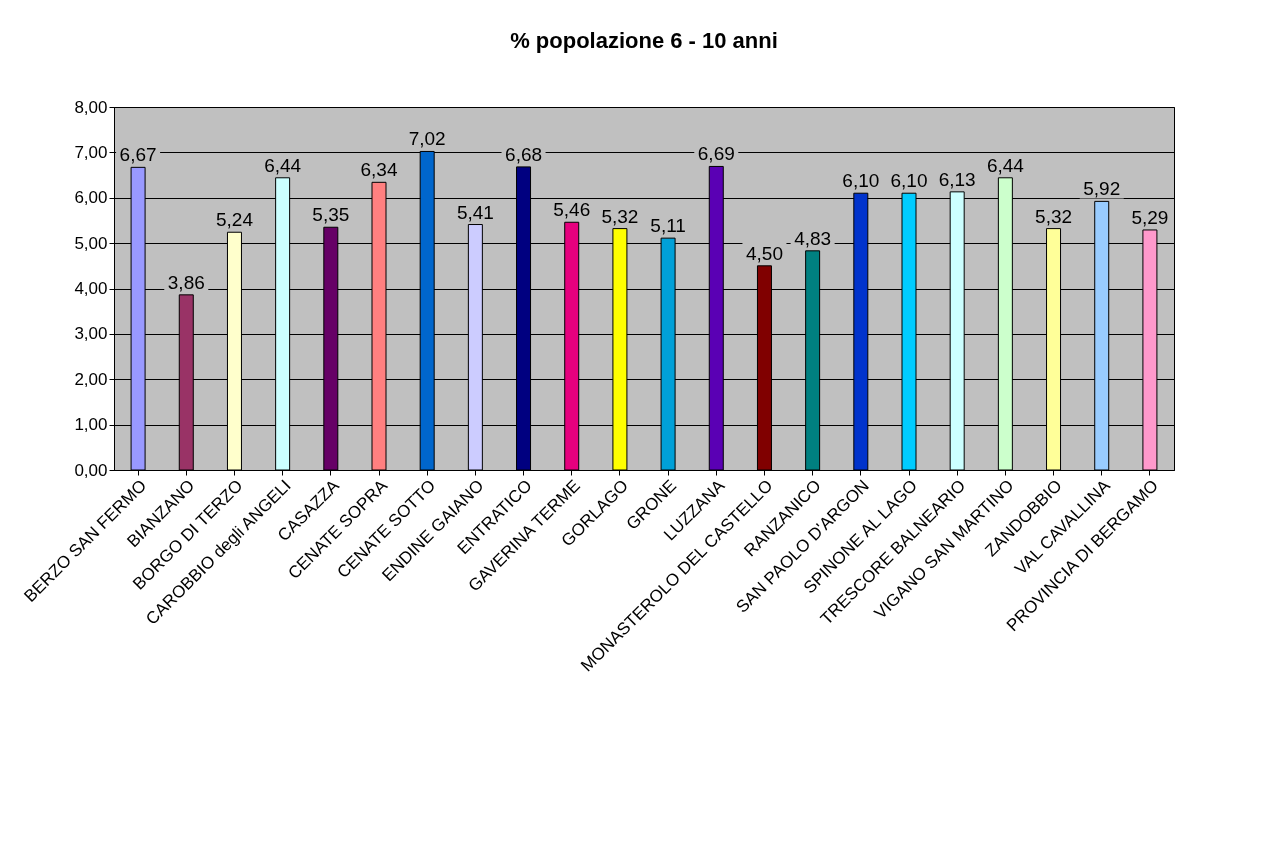  I want to click on y-tick-label: 7,00, so click(91, 152).